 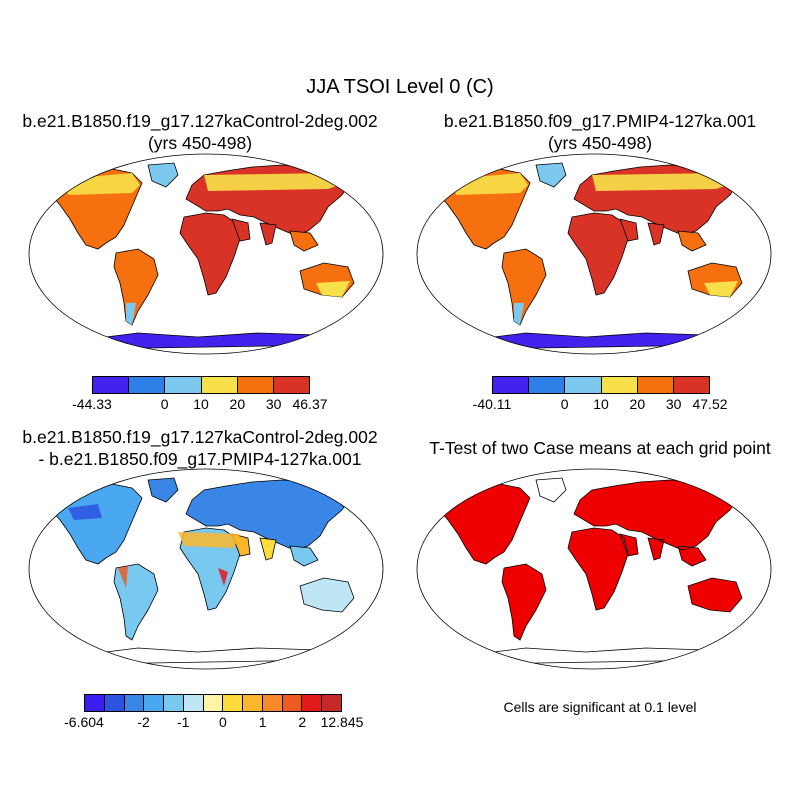 What do you see at coordinates (143, 722) in the screenshot?
I see `cb3-label-1: -2` at bounding box center [143, 722].